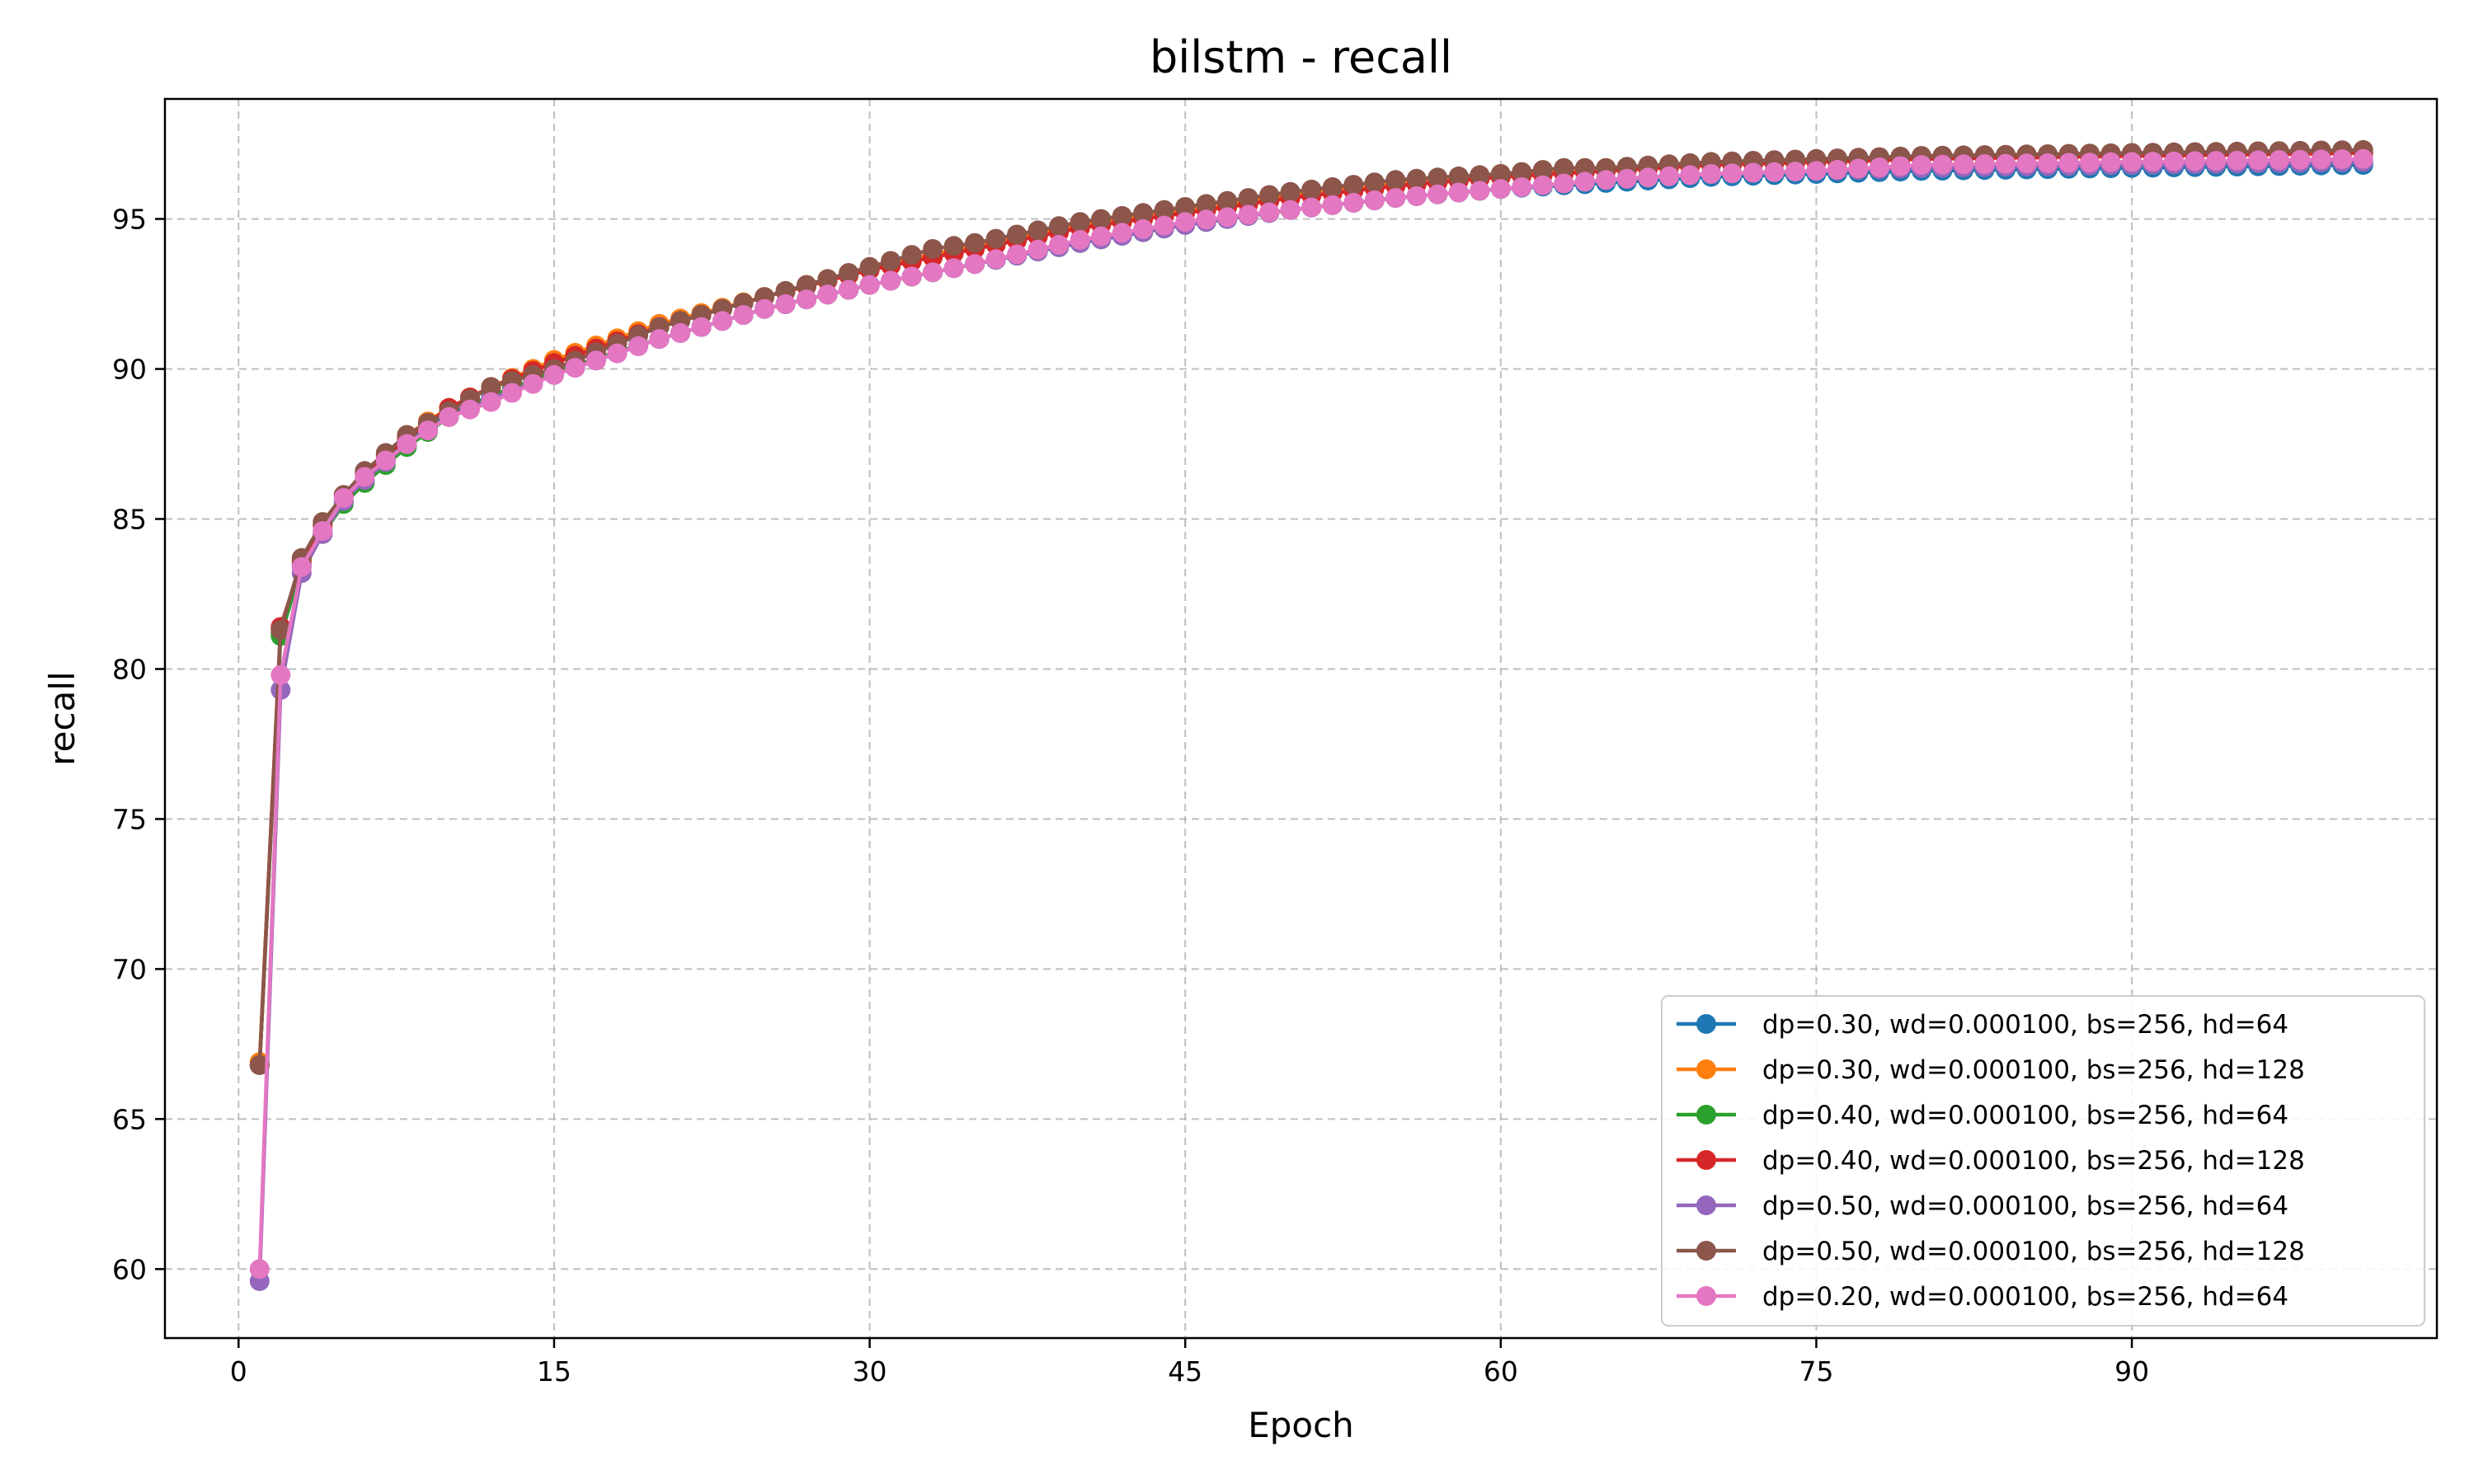 The image size is (2474, 1484). Describe the element at coordinates (2033, 1161) in the screenshot. I see `legend-label: dp=0.40, wd=0.000100, bs=256, hd=128` at that location.